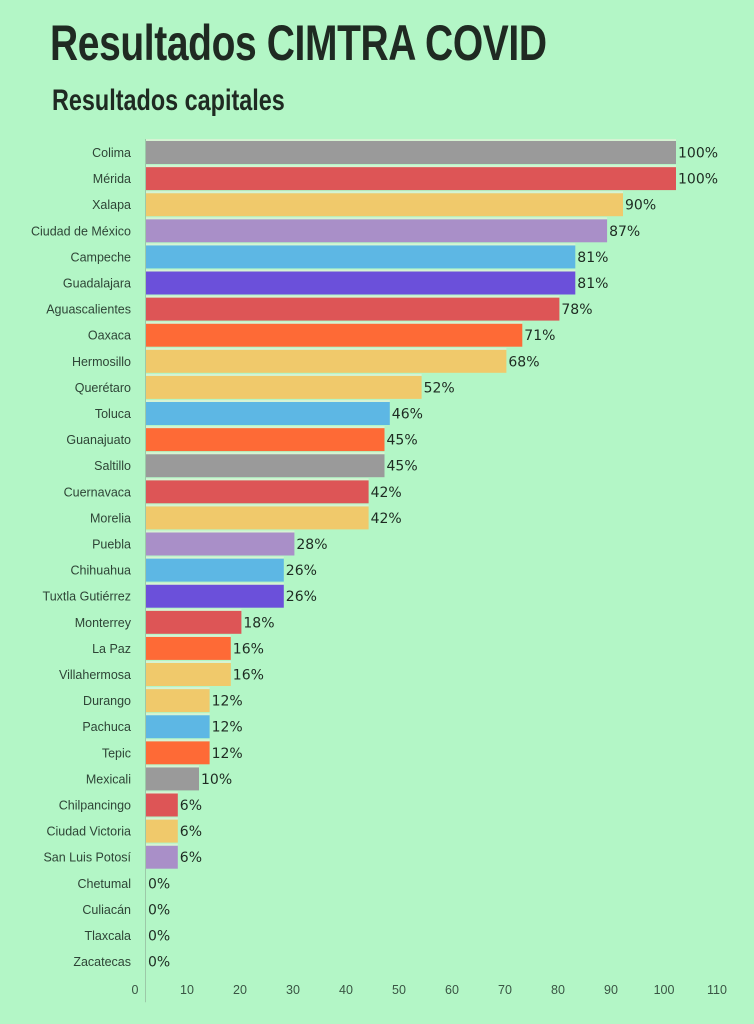 This screenshot has height=1024, width=754. What do you see at coordinates (240, 990) in the screenshot?
I see `x-tick-label: 20` at bounding box center [240, 990].